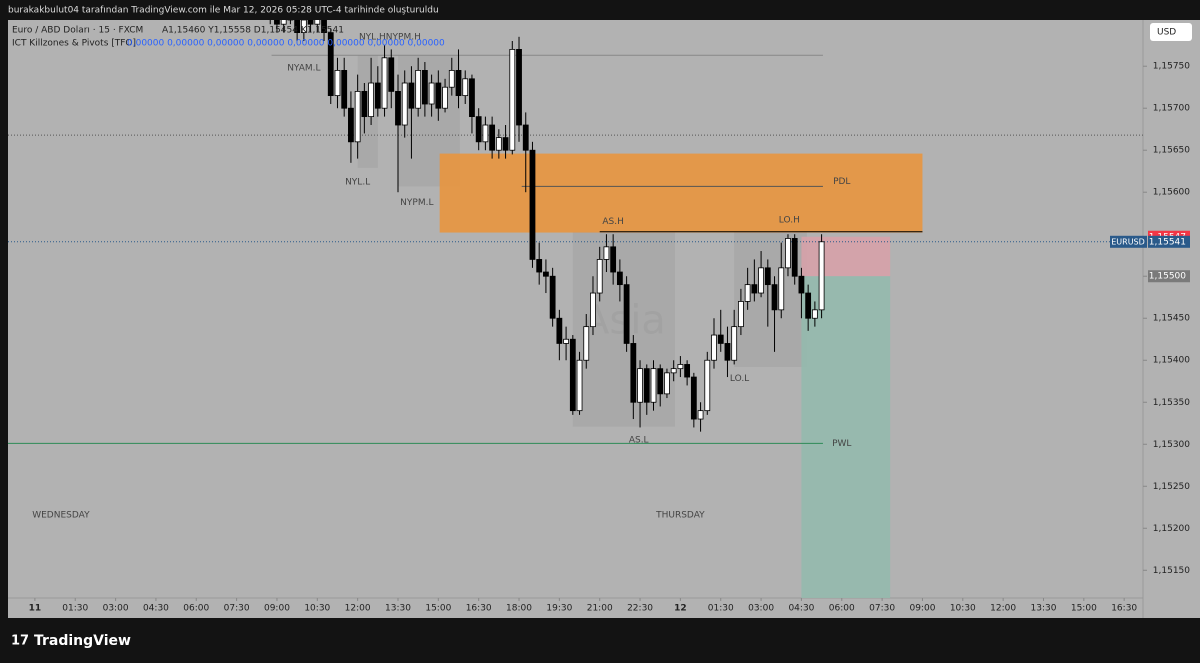  What do you see at coordinates (1171, 109) in the screenshot?
I see `y-tick-label: 1,15700` at bounding box center [1171, 109].